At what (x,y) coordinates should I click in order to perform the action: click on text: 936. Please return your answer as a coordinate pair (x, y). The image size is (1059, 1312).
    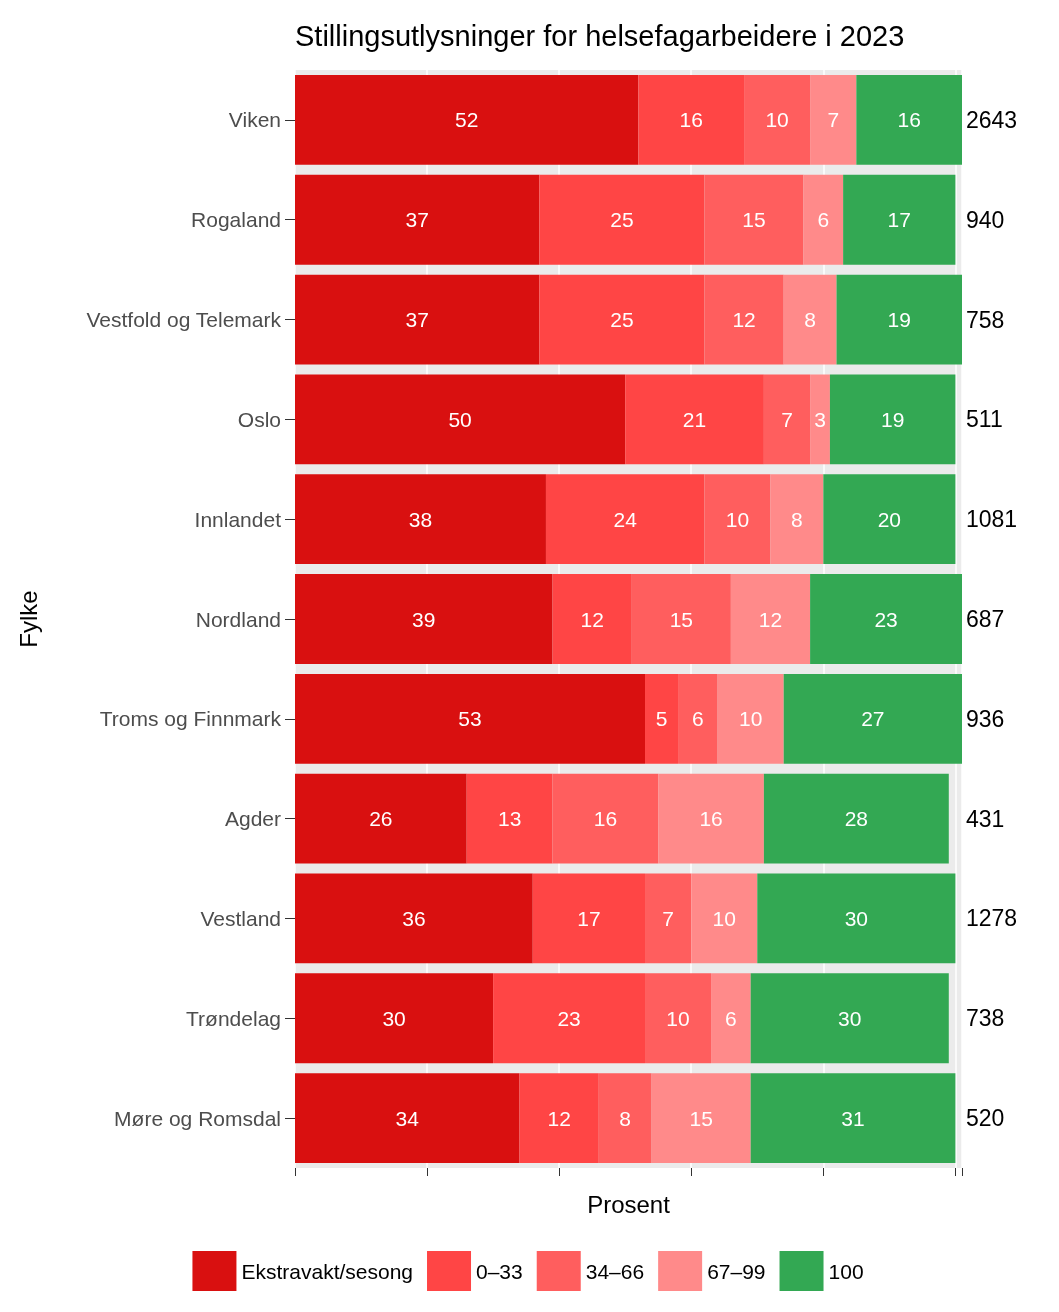
    Looking at the image, I should click on (985, 718).